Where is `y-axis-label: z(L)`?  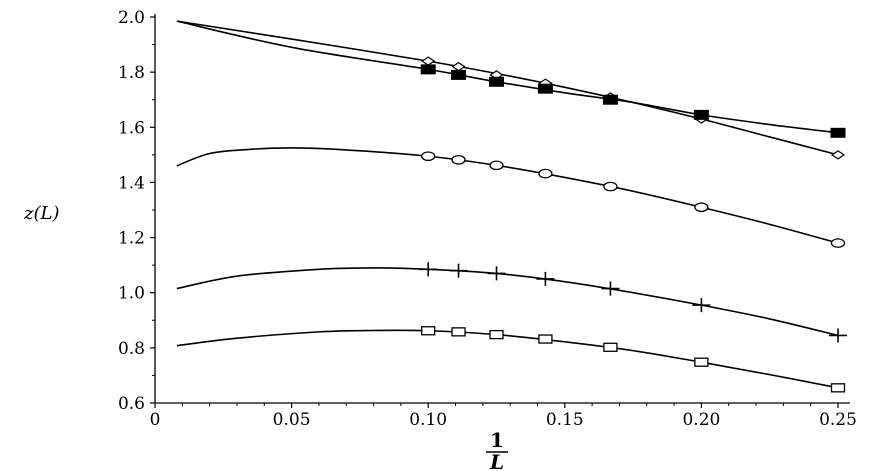 y-axis-label: z(L) is located at coordinates (41, 213).